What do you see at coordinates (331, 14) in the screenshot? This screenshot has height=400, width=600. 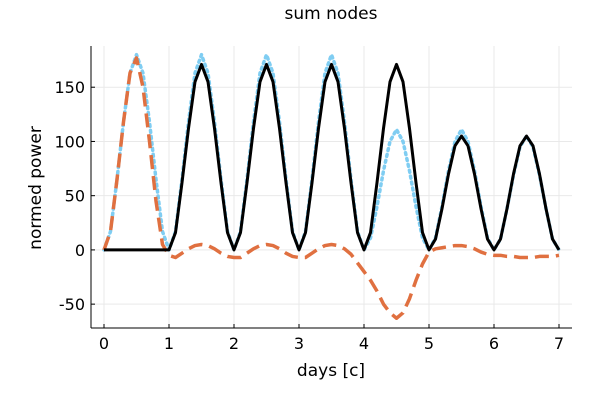 I see `chart-title: sum nodes` at bounding box center [331, 14].